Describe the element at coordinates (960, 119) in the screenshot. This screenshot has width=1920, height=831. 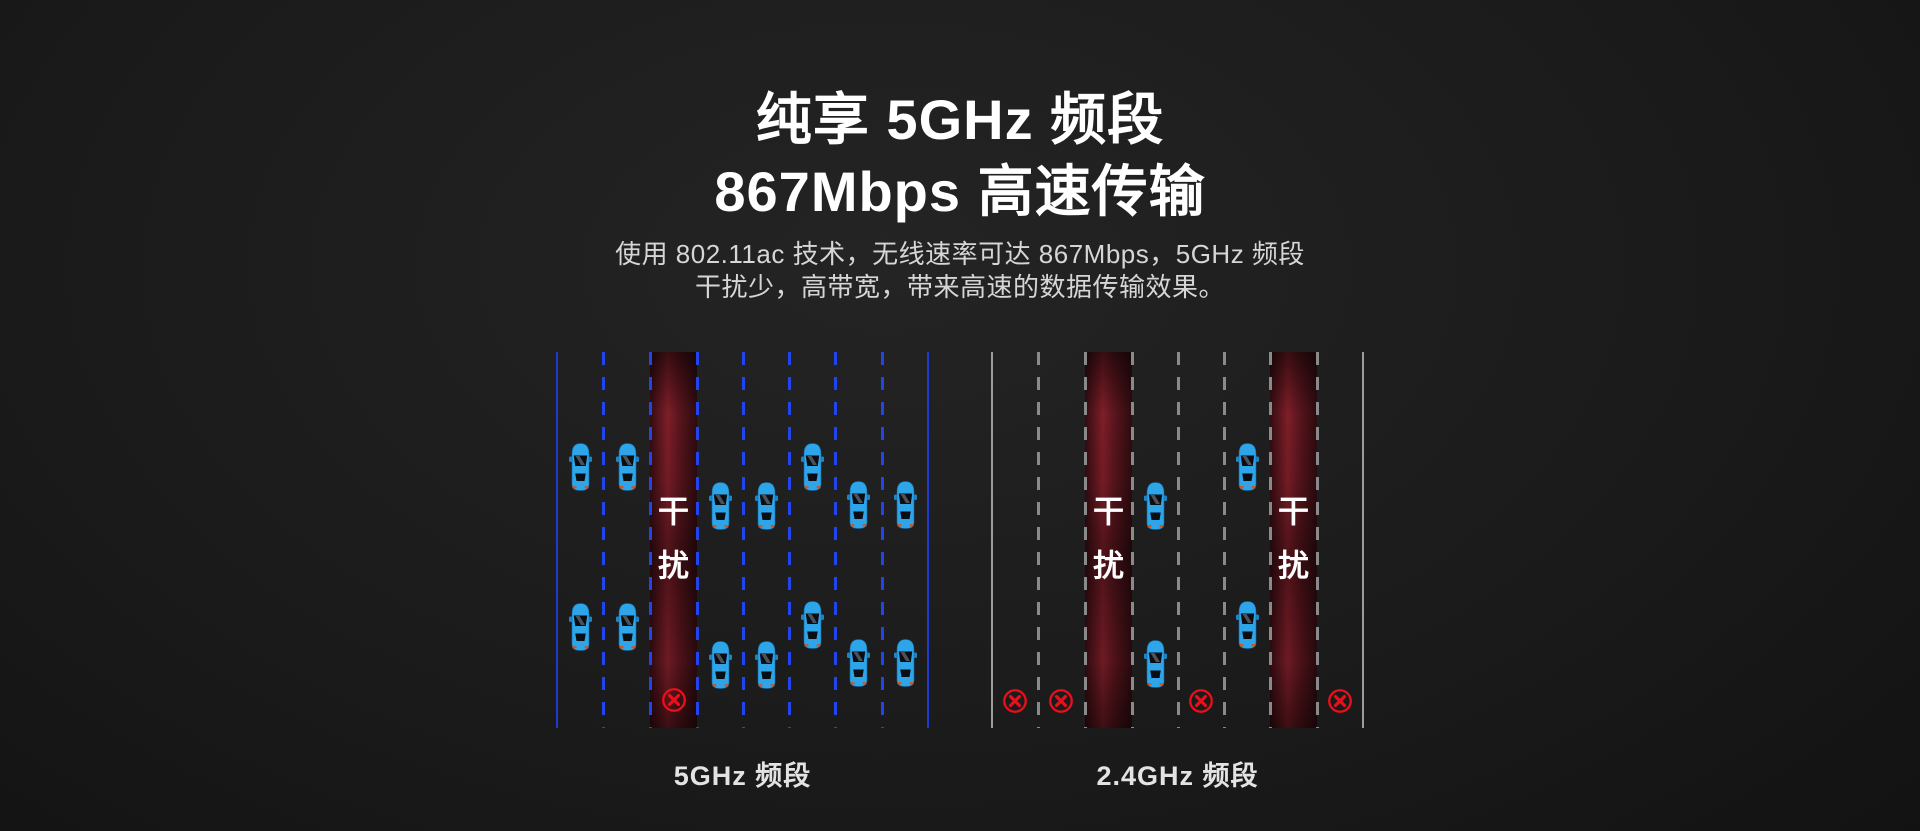
I see `page-title-line1: 纯享 5GHz 频段` at that location.